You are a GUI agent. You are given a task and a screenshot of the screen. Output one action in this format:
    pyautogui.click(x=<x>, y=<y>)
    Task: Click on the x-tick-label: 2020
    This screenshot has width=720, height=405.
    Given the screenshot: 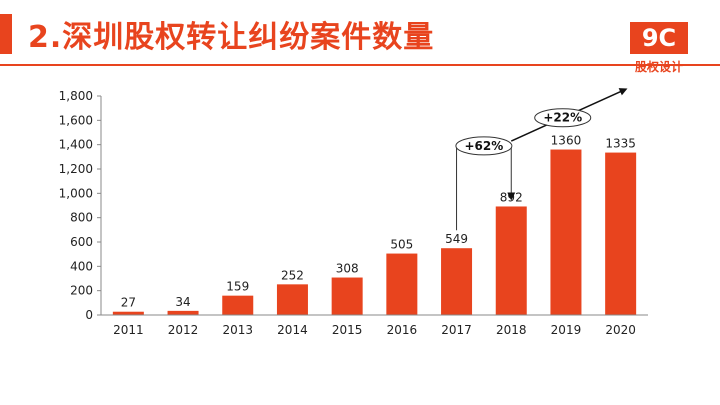 What is the action you would take?
    pyautogui.click(x=620, y=330)
    